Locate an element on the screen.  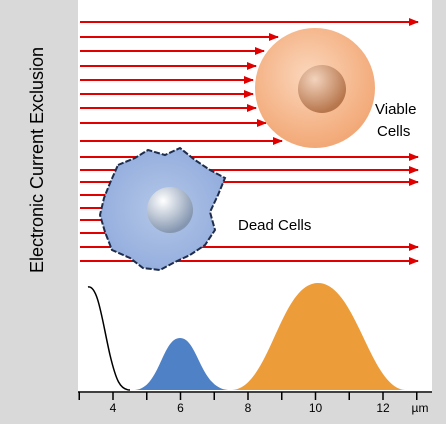
viable-label: Viable is located at coordinates (395, 109).